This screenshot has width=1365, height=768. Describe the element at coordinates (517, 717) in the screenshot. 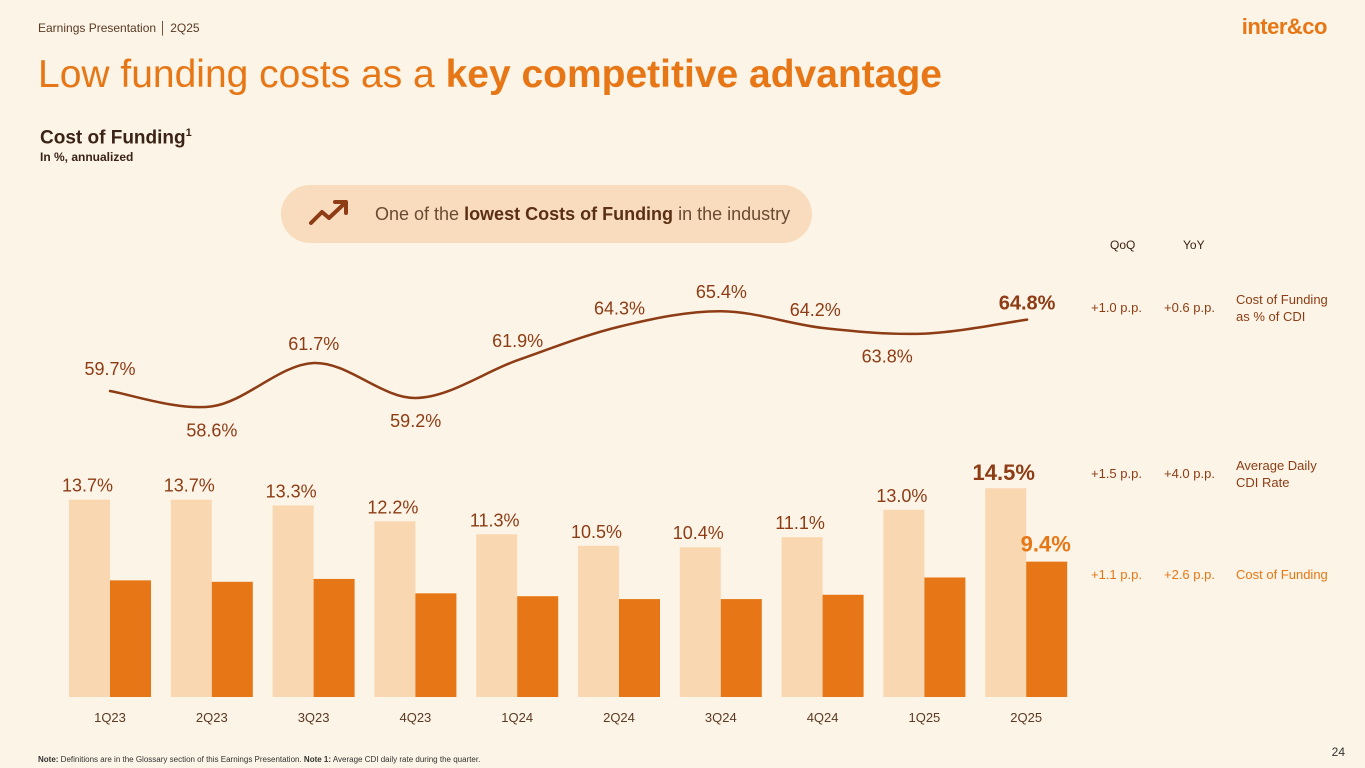

I see `x-tick-label: 1Q24` at that location.